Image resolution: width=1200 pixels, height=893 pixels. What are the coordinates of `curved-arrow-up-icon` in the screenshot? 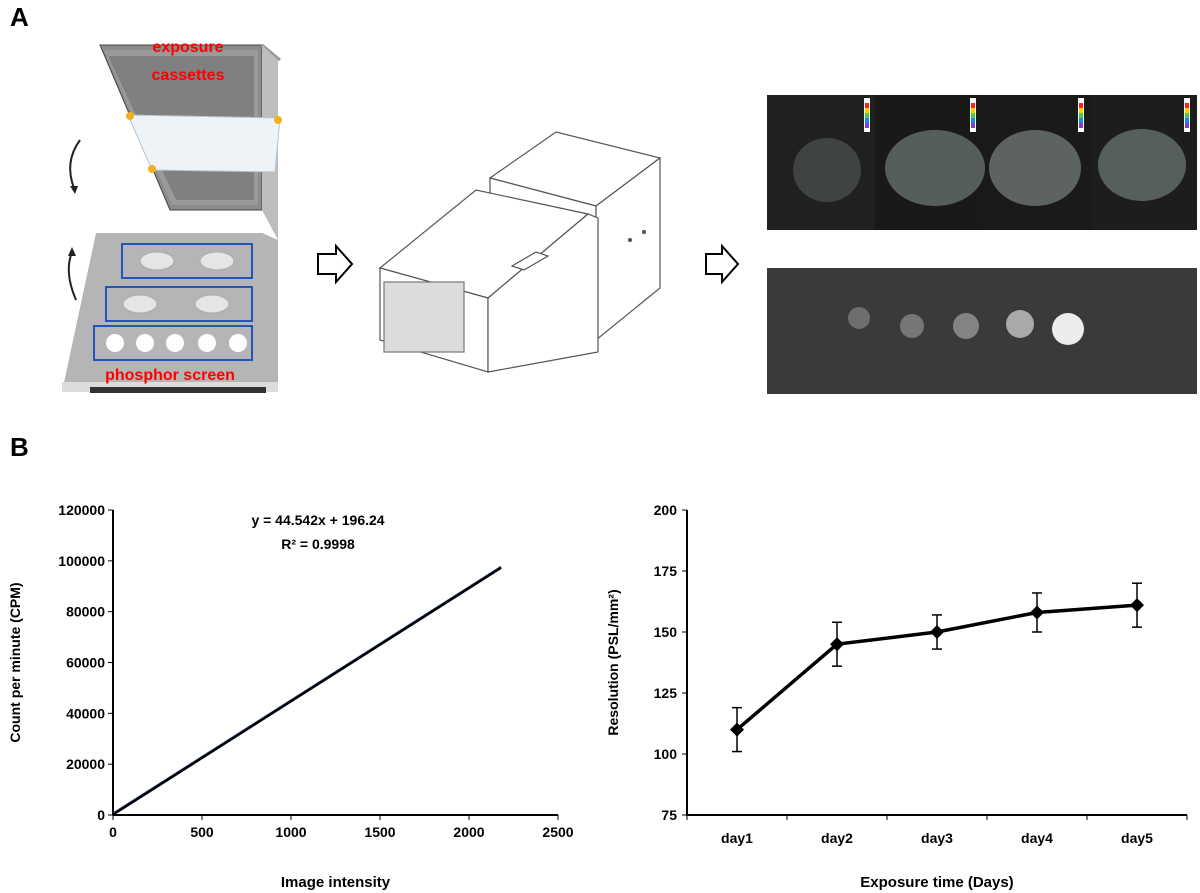 It's located at (72, 274).